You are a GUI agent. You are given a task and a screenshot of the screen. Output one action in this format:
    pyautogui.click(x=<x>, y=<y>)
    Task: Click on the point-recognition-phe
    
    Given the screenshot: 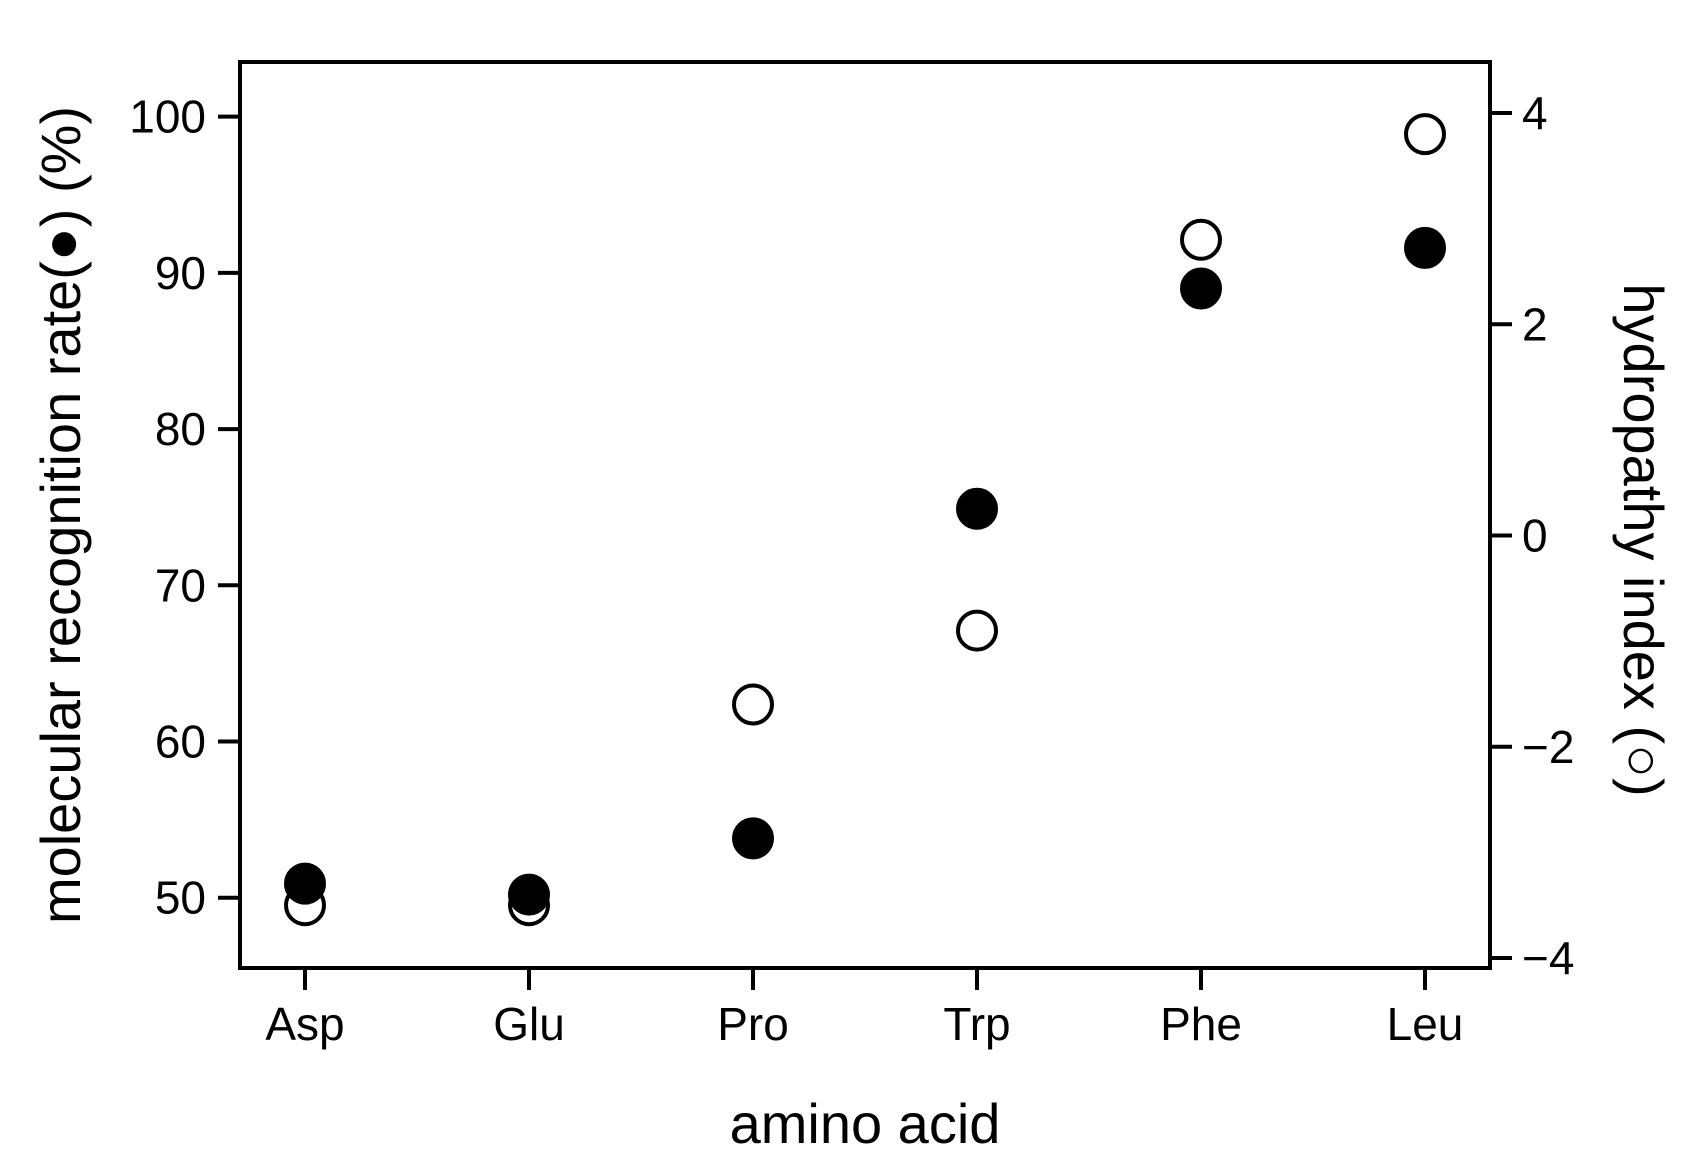 What is the action you would take?
    pyautogui.click(x=1201, y=288)
    